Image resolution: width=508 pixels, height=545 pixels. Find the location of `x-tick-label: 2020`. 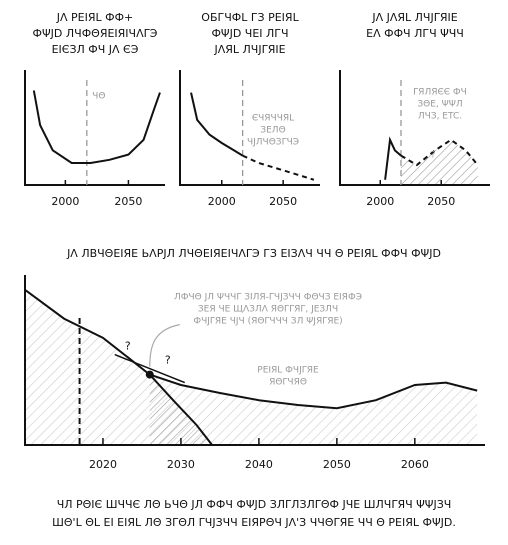

x-tick-label: 2020 is located at coordinates (103, 464).